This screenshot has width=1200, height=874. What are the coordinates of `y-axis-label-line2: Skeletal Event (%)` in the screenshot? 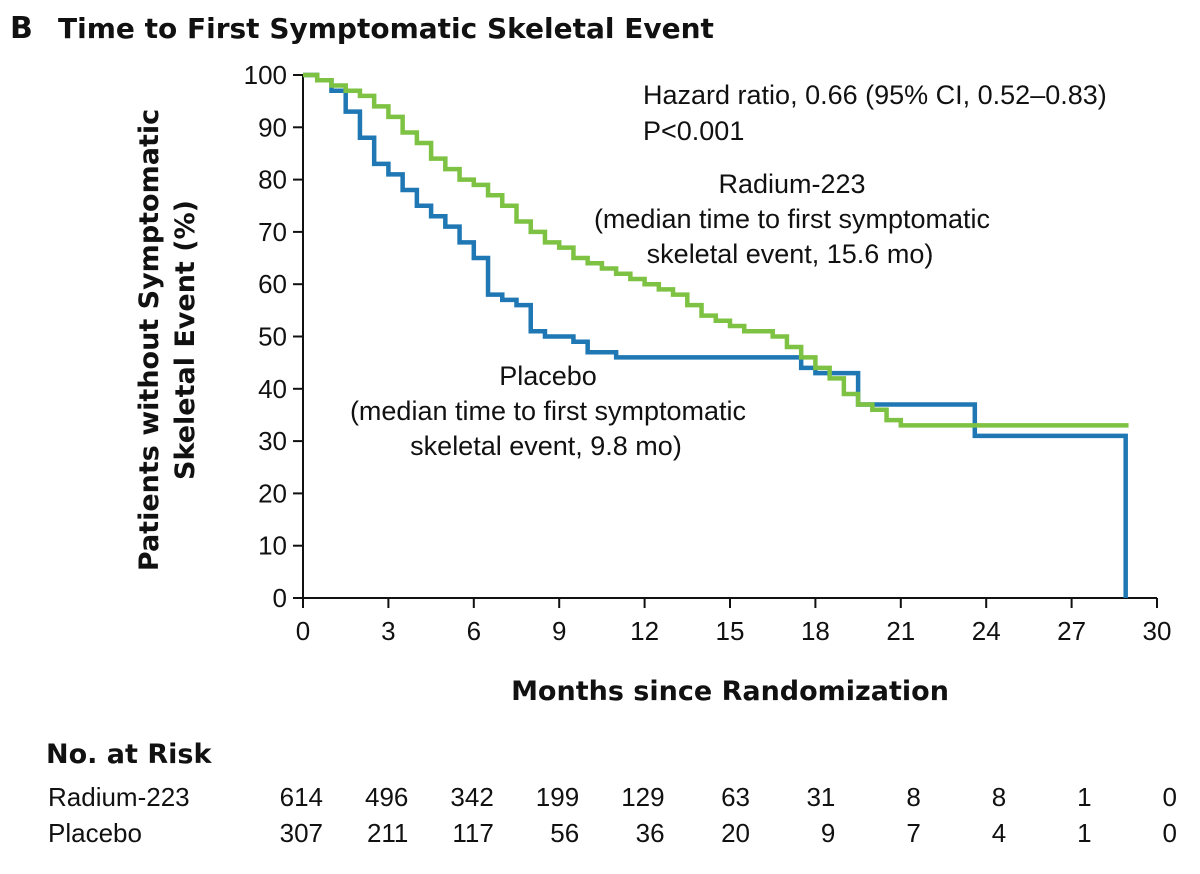 It's located at (185, 340).